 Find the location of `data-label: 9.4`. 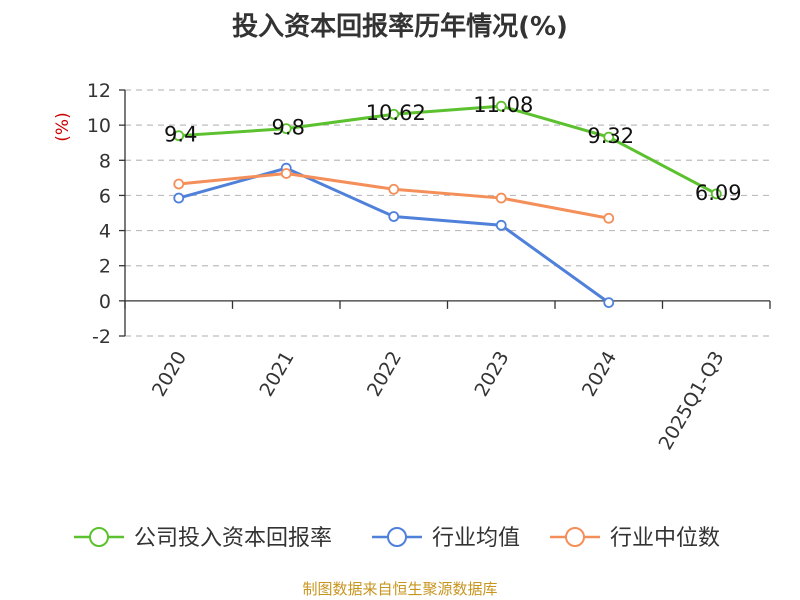

data-label: 9.4 is located at coordinates (180, 135).